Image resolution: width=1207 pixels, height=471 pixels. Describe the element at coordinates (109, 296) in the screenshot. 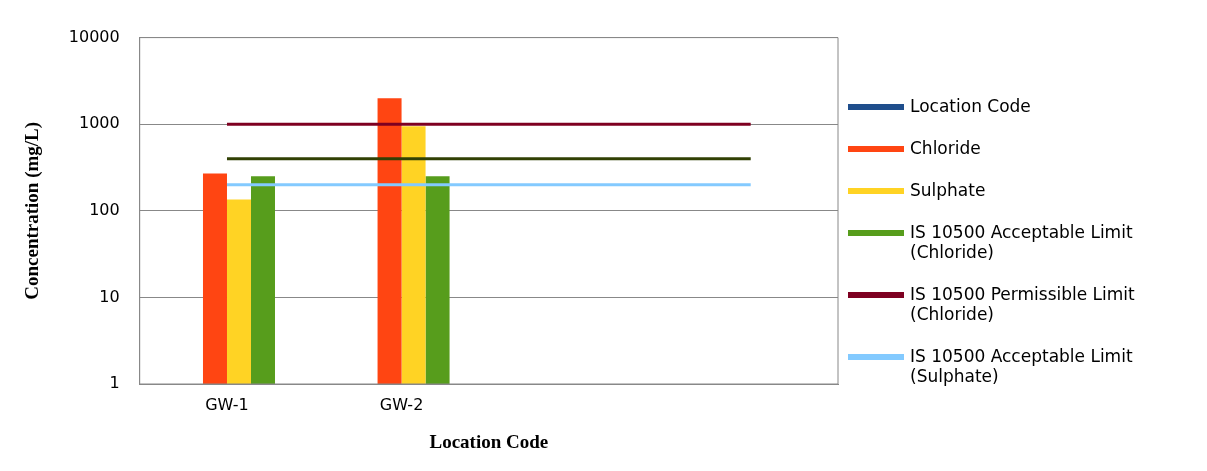

I see `y-tick-label: 10` at that location.